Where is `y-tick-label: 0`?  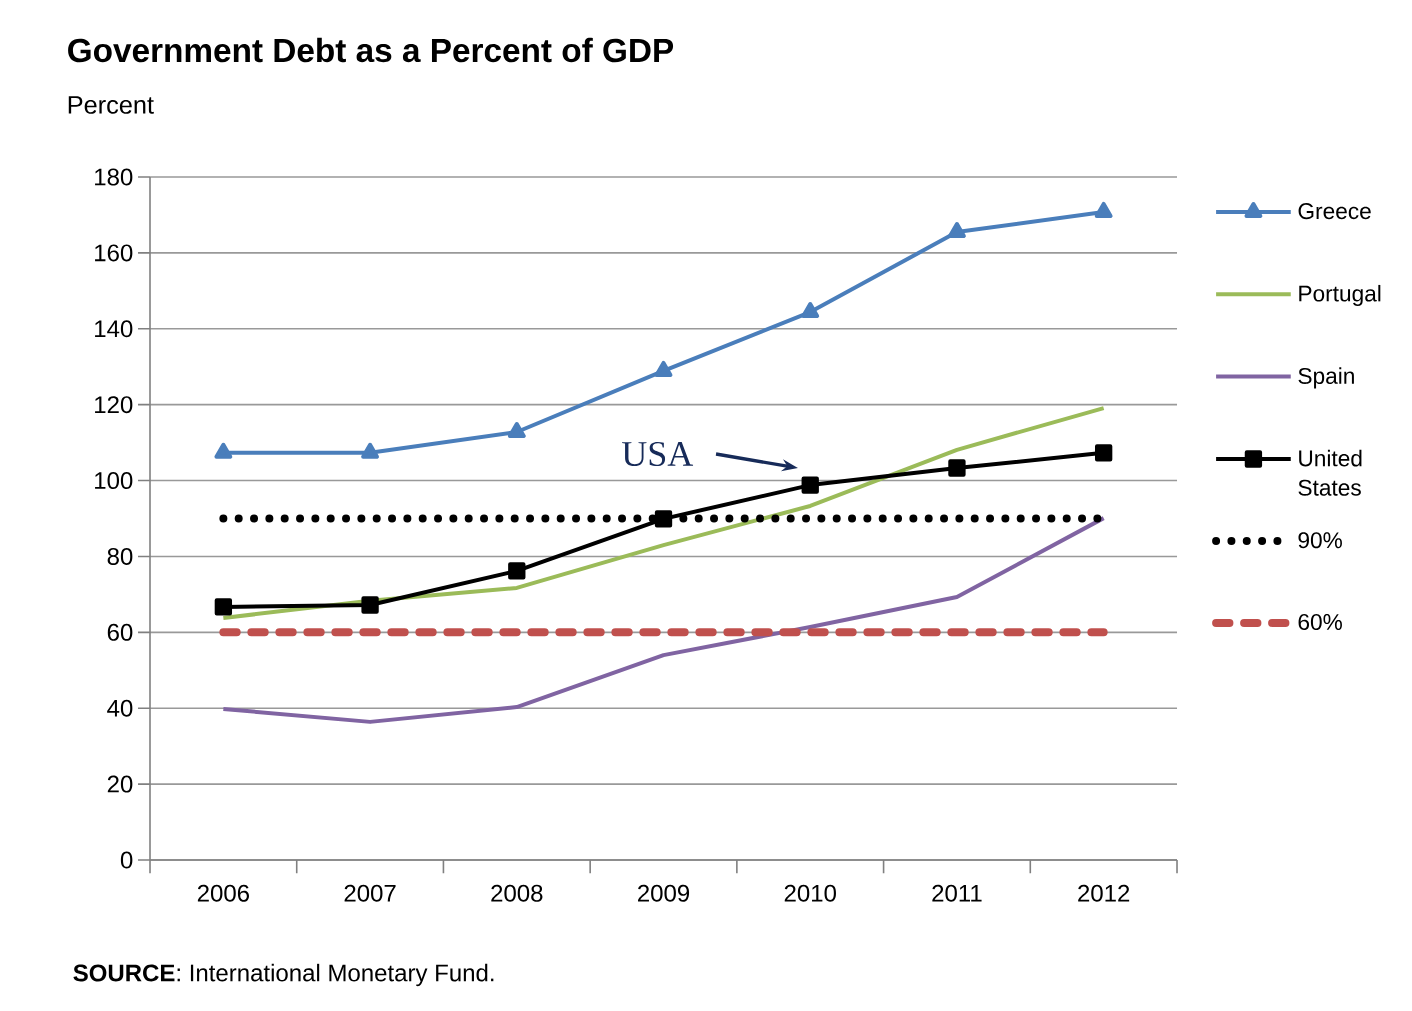 y-tick-label: 0 is located at coordinates (126, 860).